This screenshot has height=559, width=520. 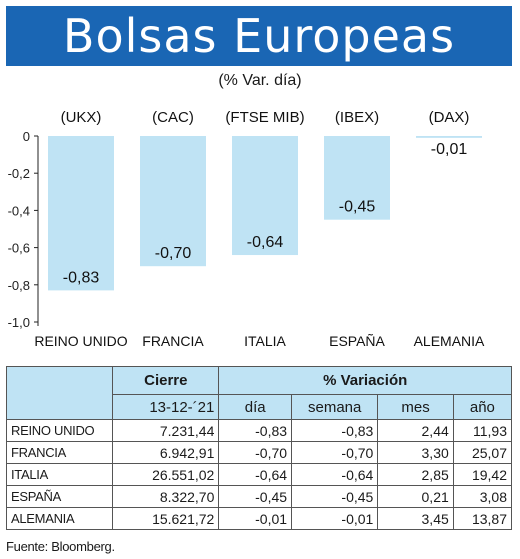 I want to click on index-code-label: (CAC), so click(x=173, y=117).